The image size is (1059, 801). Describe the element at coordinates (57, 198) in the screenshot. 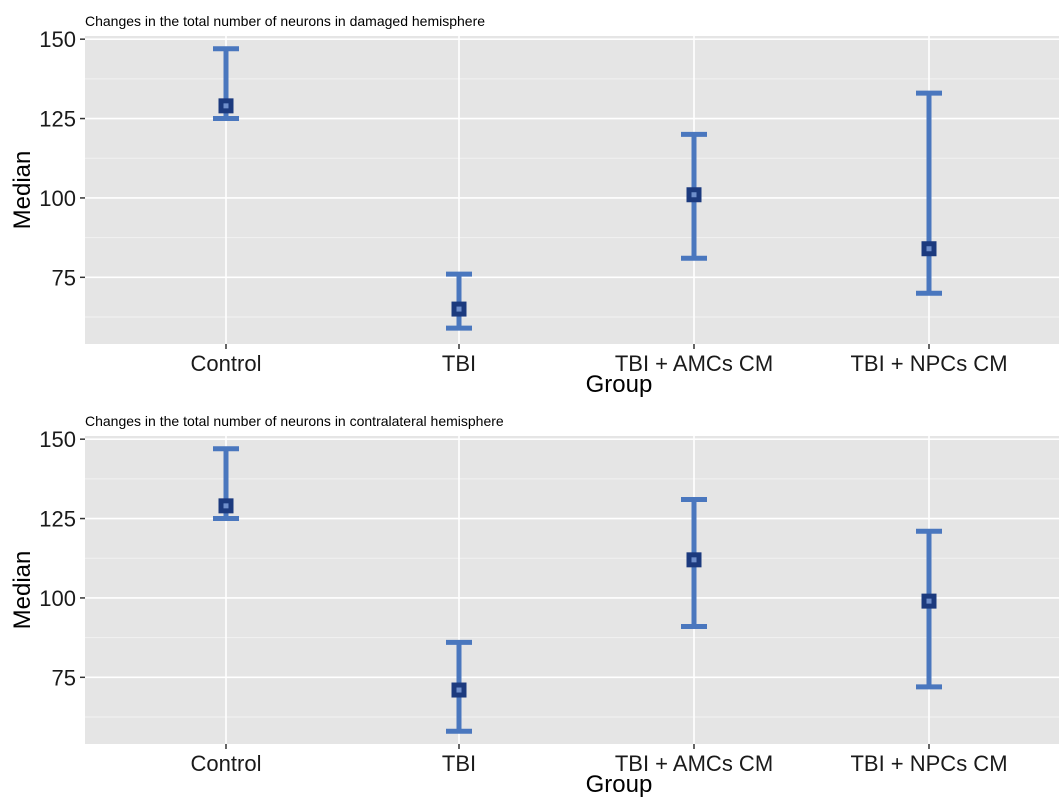

I see `top-y-tick-label: 100` at that location.